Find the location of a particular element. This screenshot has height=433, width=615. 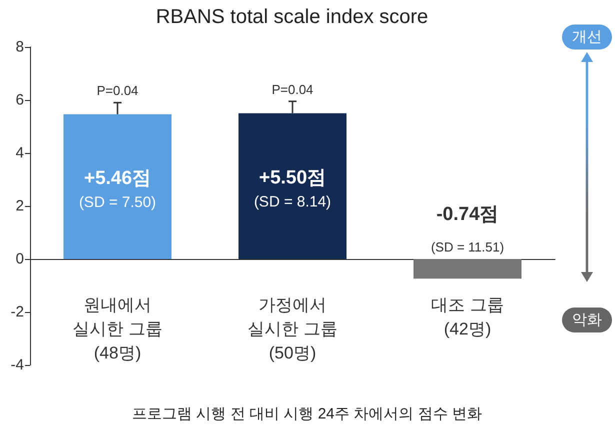

annotation: (SD = 8.14) is located at coordinates (293, 202).